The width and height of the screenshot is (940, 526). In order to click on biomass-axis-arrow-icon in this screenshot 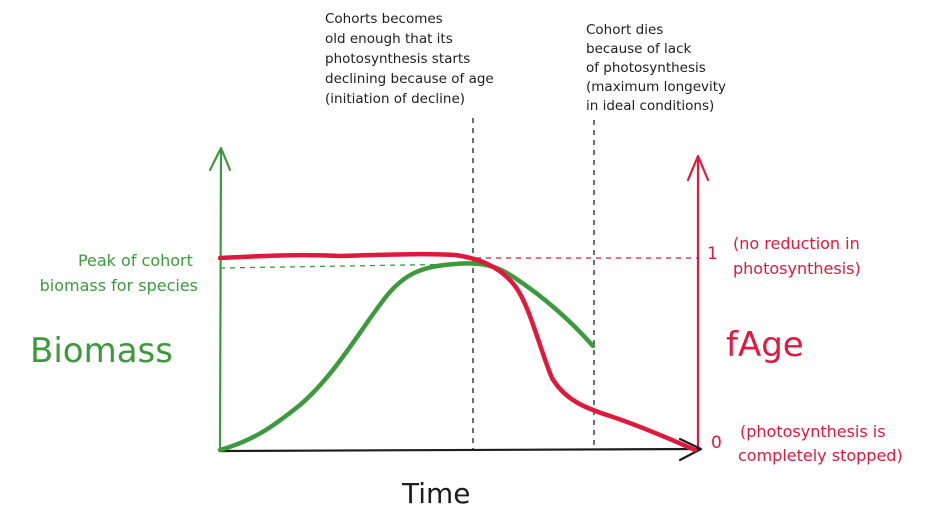, I will do `click(220, 159)`.